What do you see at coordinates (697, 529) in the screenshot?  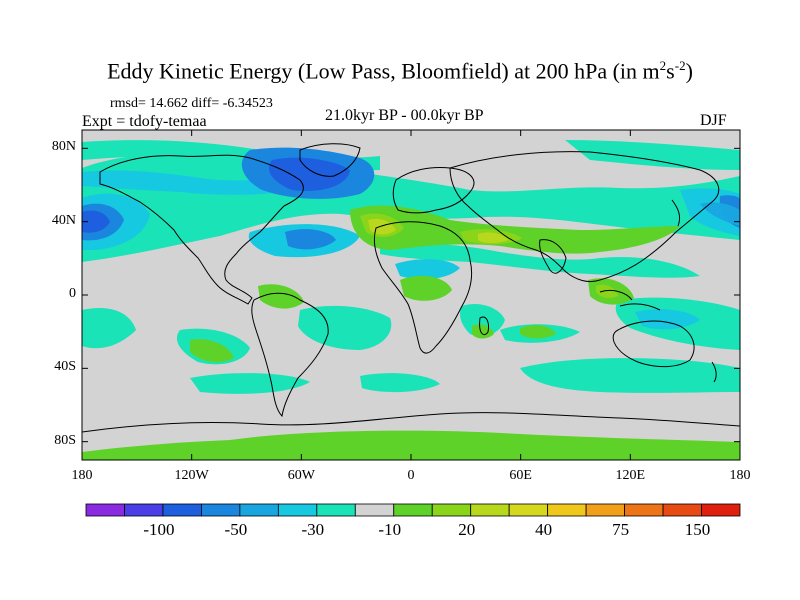 I see `colorbar-label: 150` at bounding box center [697, 529].